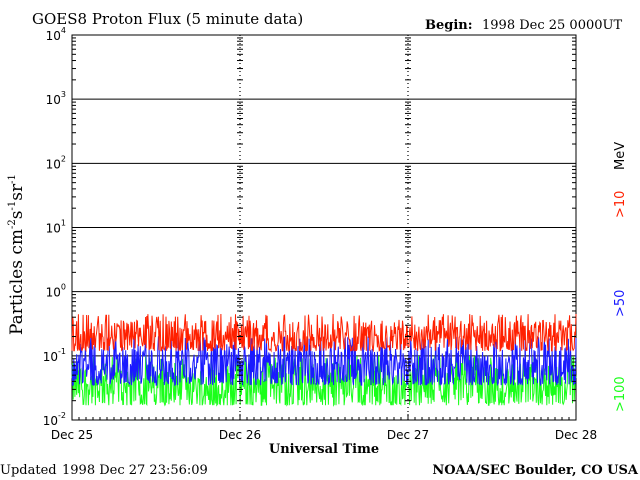 This screenshot has height=480, width=640. What do you see at coordinates (535, 470) in the screenshot?
I see `source-label: NOAA/SEC Boulder, CO USA` at bounding box center [535, 470].